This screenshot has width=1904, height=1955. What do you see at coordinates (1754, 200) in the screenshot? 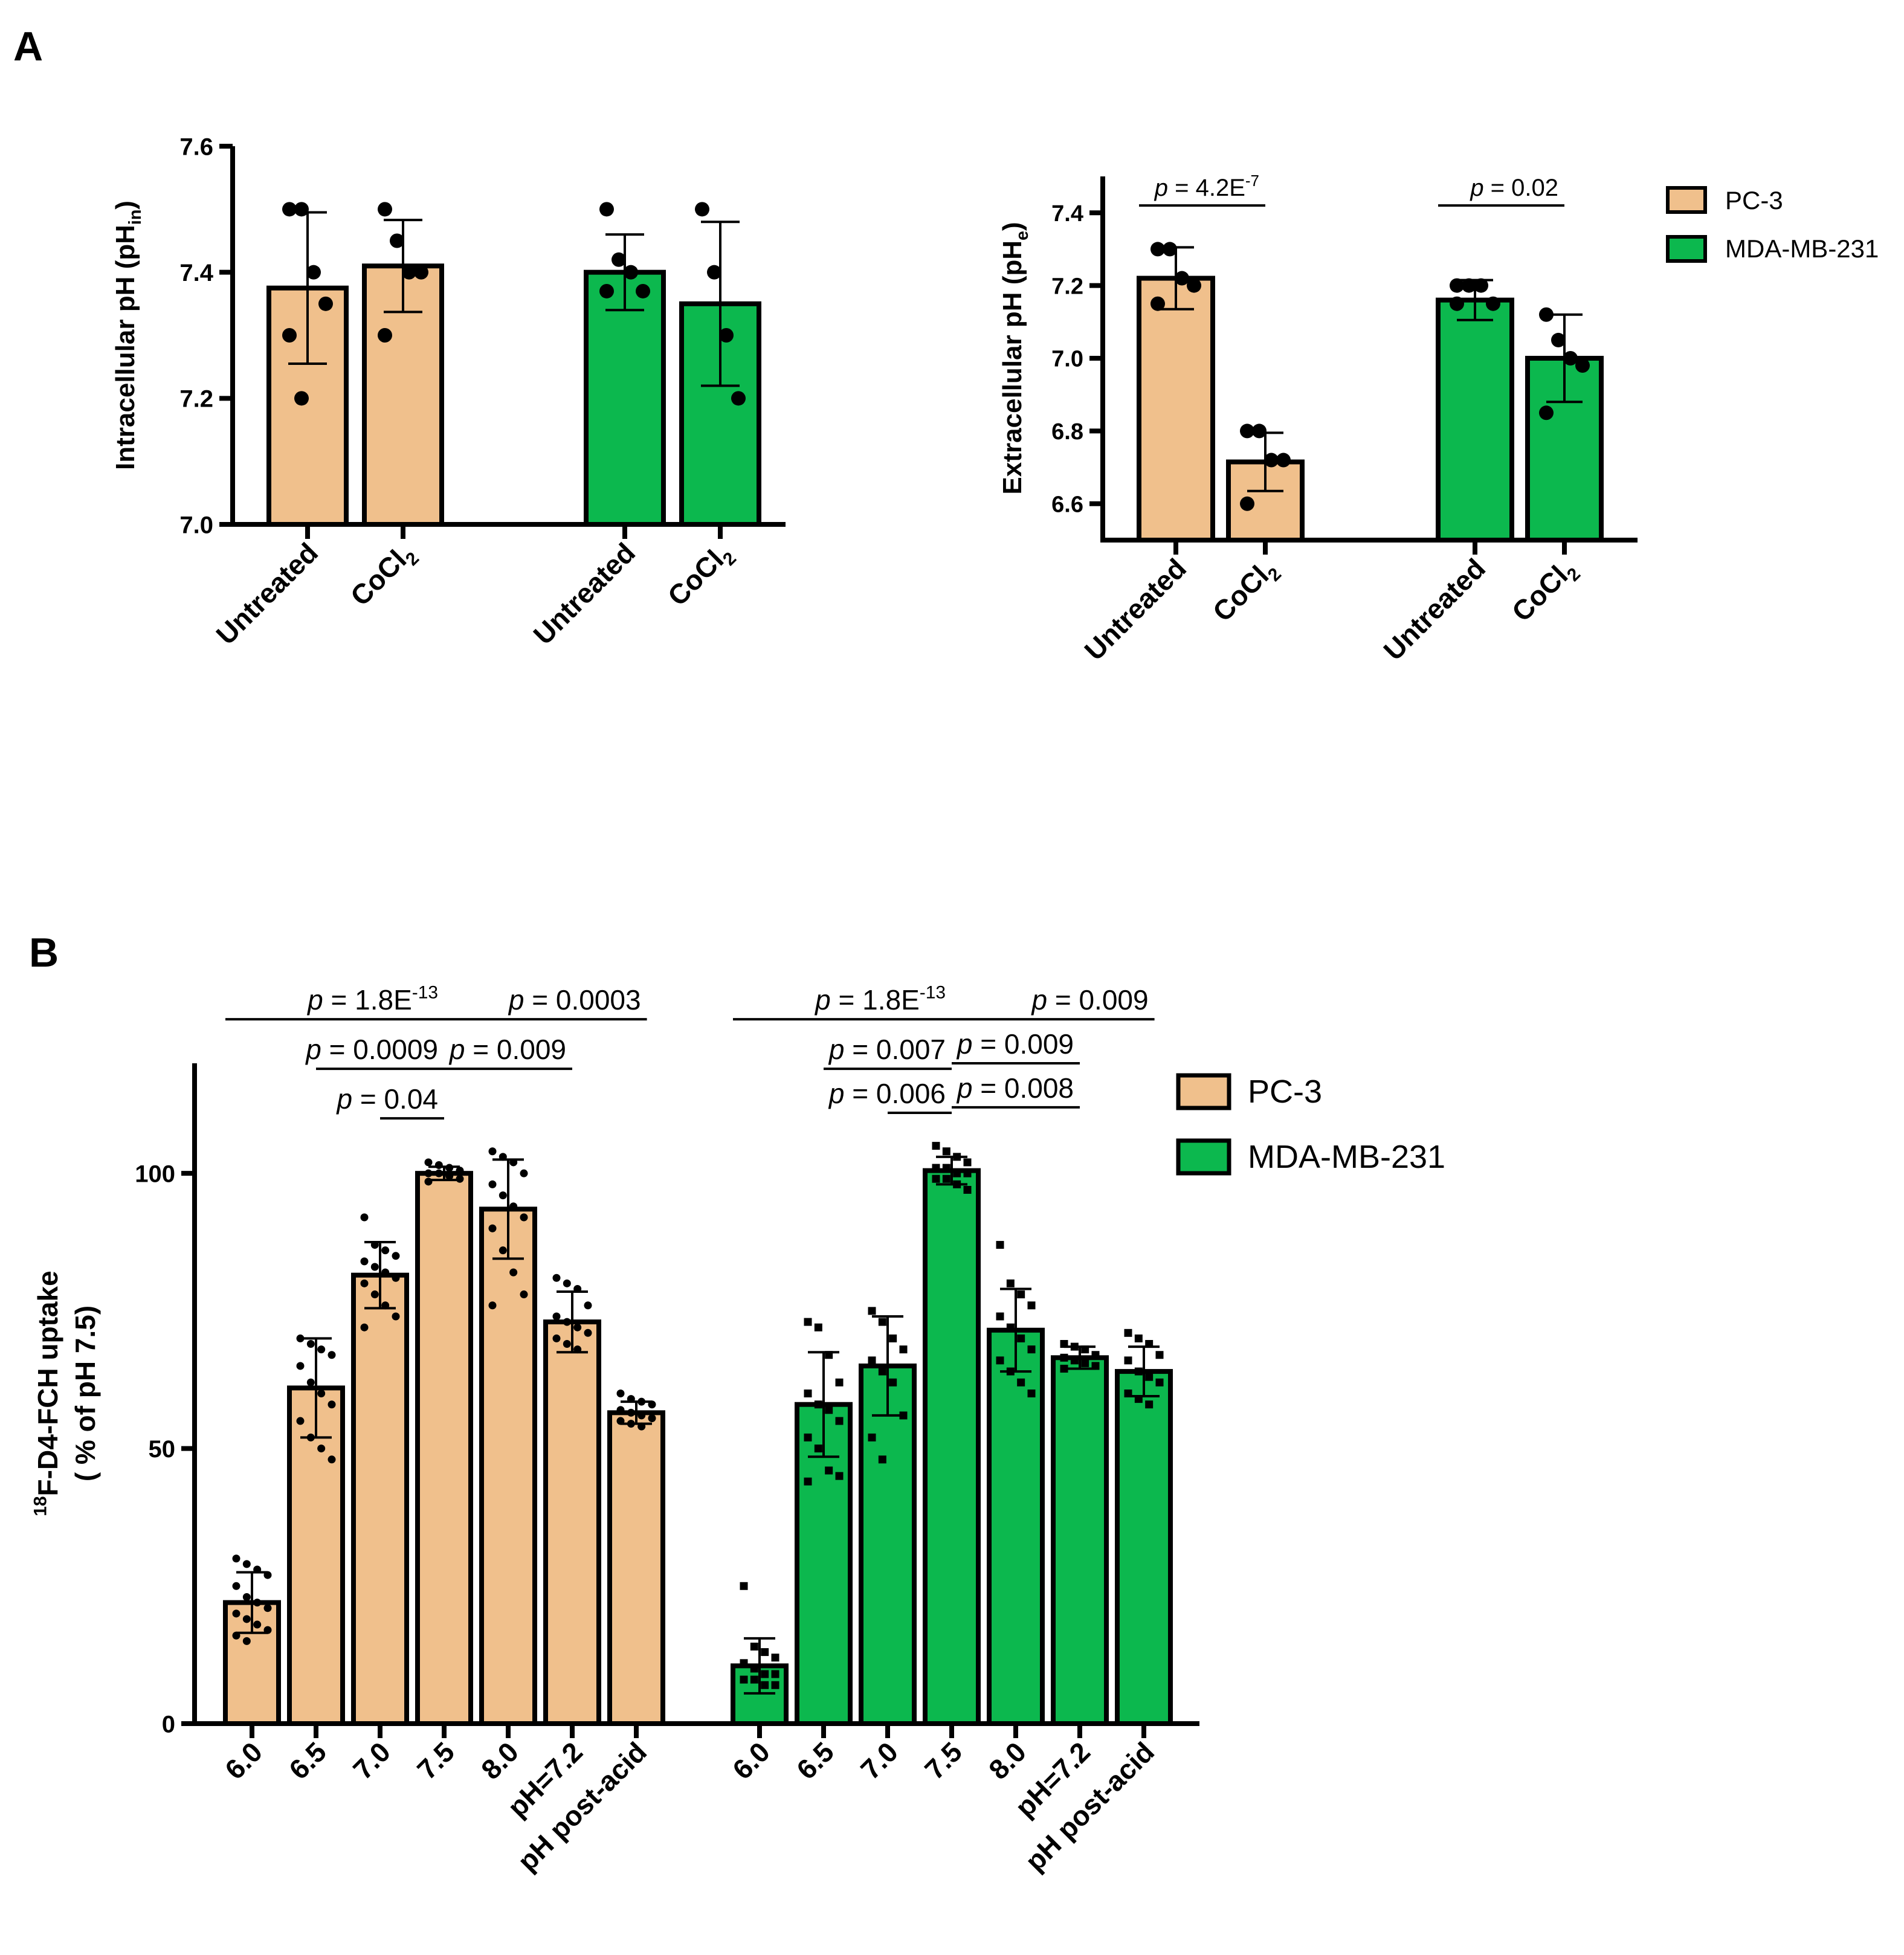
I see `legend-a-pc3-label: PC-3` at bounding box center [1754, 200].